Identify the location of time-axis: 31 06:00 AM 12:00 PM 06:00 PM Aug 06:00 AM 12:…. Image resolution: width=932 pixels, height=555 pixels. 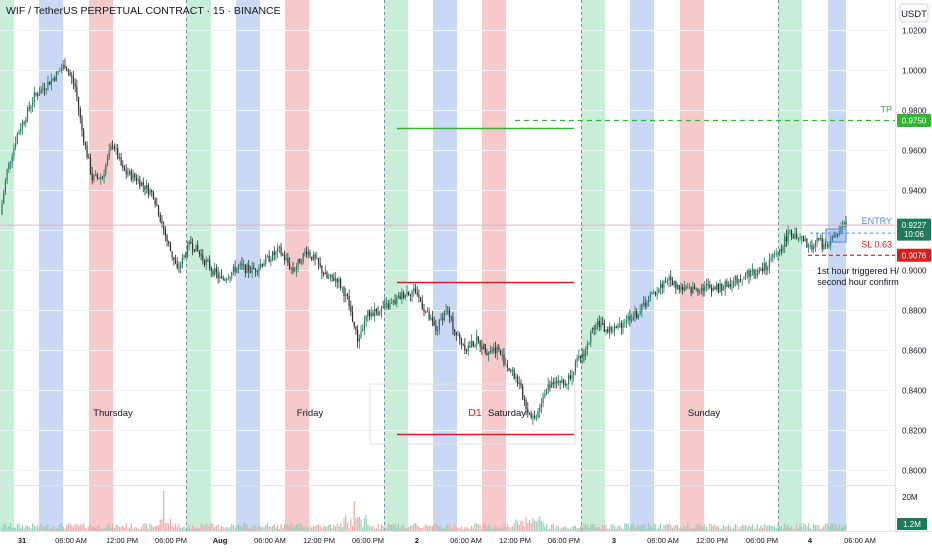
(466, 541).